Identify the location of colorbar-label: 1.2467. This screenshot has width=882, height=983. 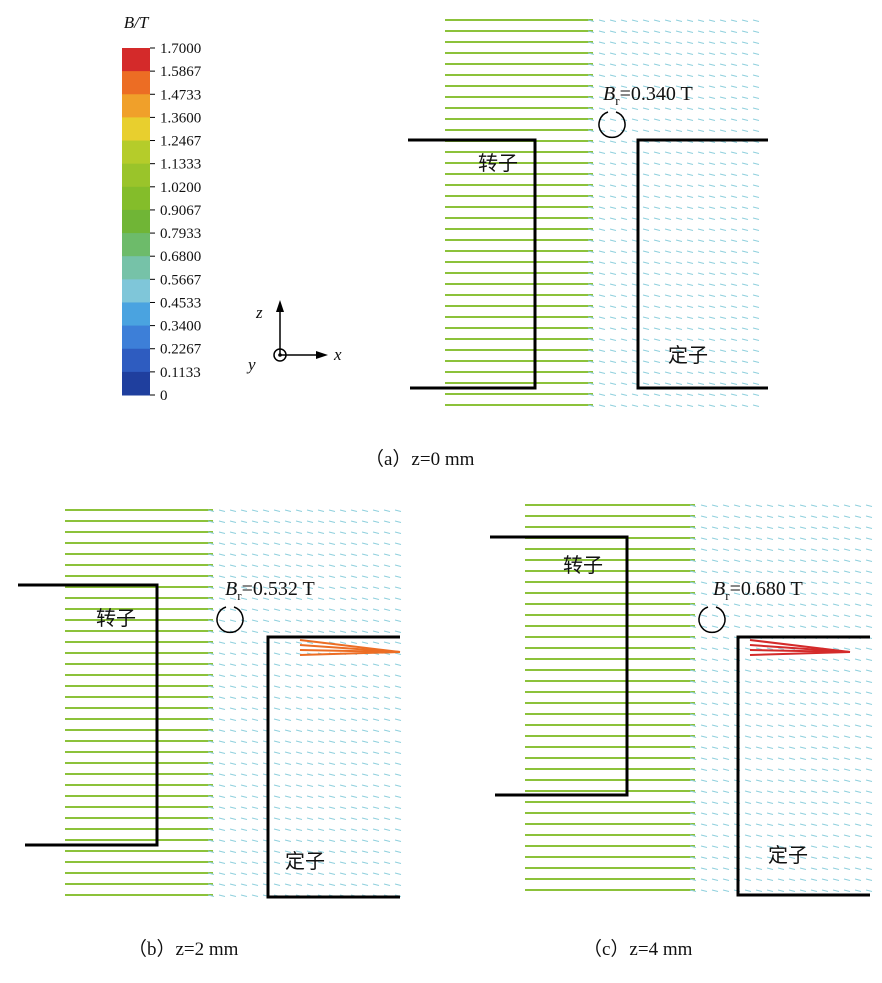
(181, 142).